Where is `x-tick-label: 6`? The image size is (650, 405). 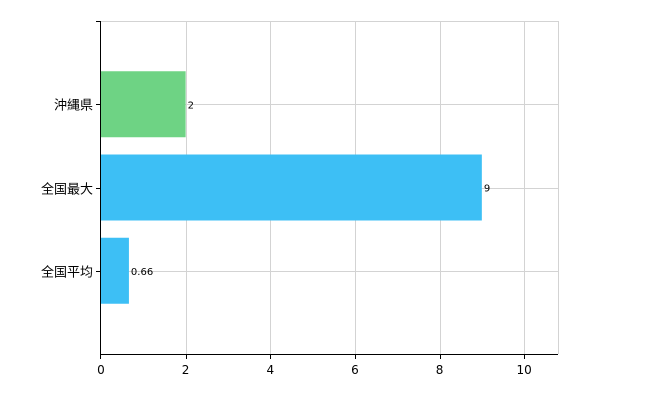 x-tick-label: 6 is located at coordinates (355, 370).